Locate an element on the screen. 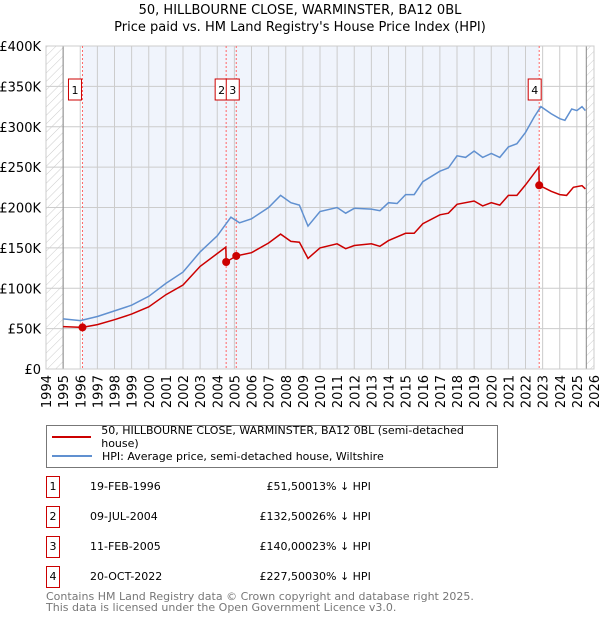 The width and height of the screenshot is (600, 620). x-tick-label: 2007 is located at coordinates (270, 391).